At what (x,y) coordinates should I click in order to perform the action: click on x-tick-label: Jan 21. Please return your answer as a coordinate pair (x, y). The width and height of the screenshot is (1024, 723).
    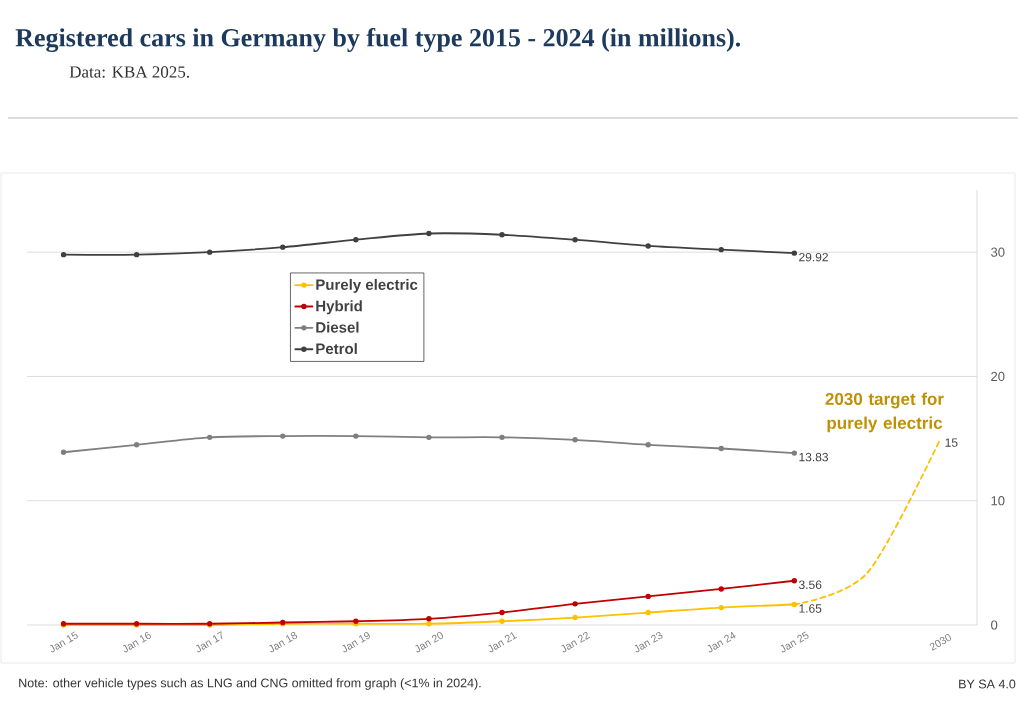
    Looking at the image, I should click on (503, 642).